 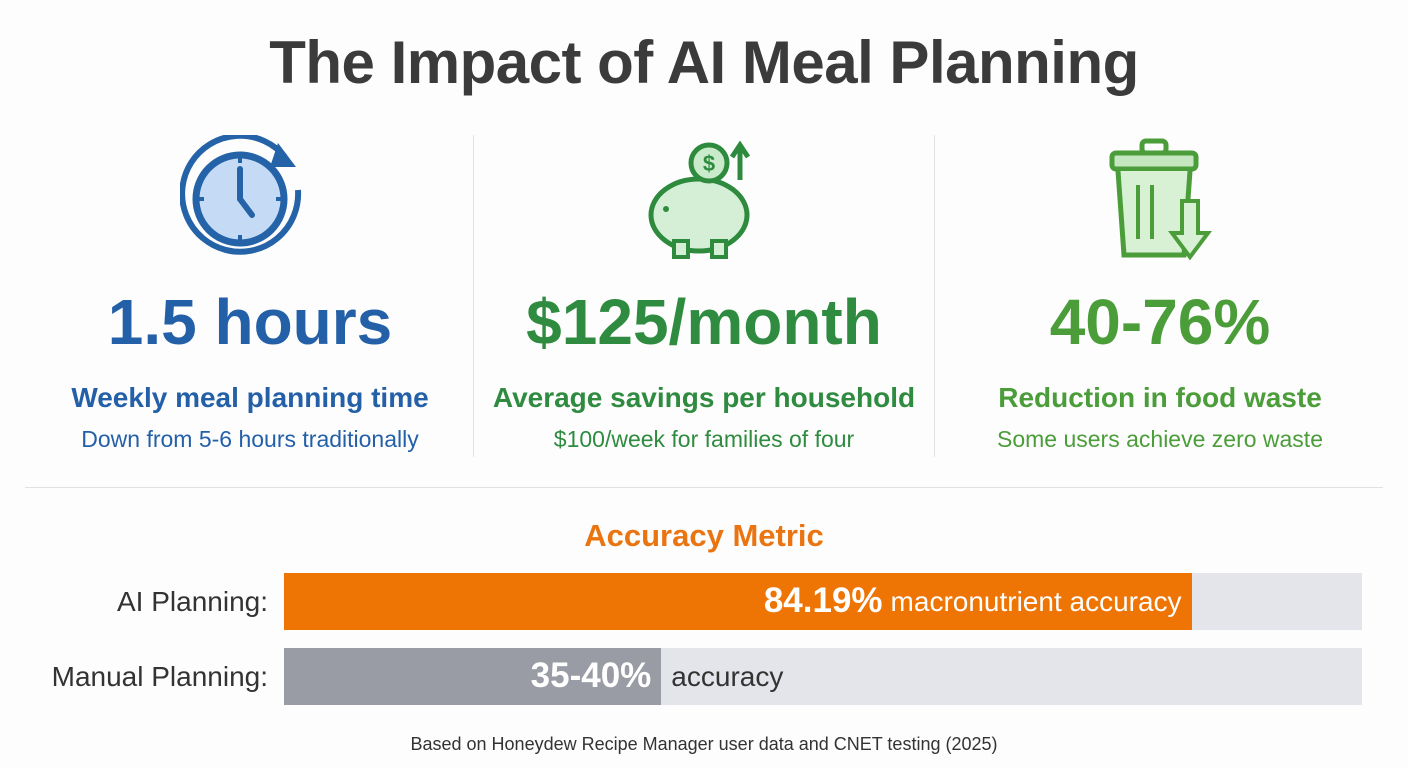 I want to click on stat-detail: $100/week for families of four, so click(x=704, y=439).